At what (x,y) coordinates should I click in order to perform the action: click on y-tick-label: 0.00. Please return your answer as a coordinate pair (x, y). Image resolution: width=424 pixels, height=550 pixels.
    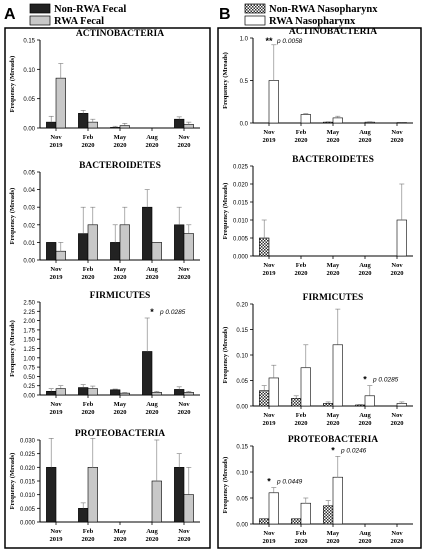
    Looking at the image, I should click on (29, 262).